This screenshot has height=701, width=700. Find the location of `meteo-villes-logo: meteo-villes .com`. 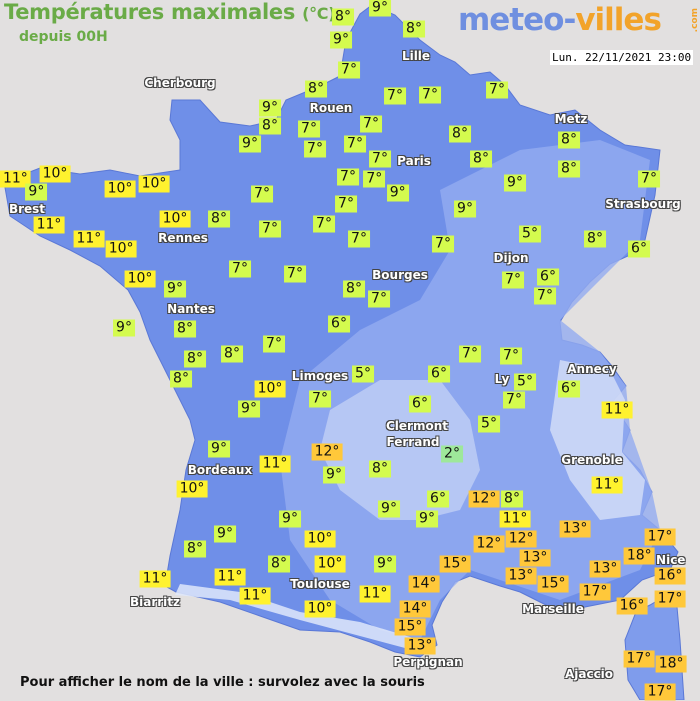

meteo-villes-logo: meteo-villes .com is located at coordinates (579, 20).